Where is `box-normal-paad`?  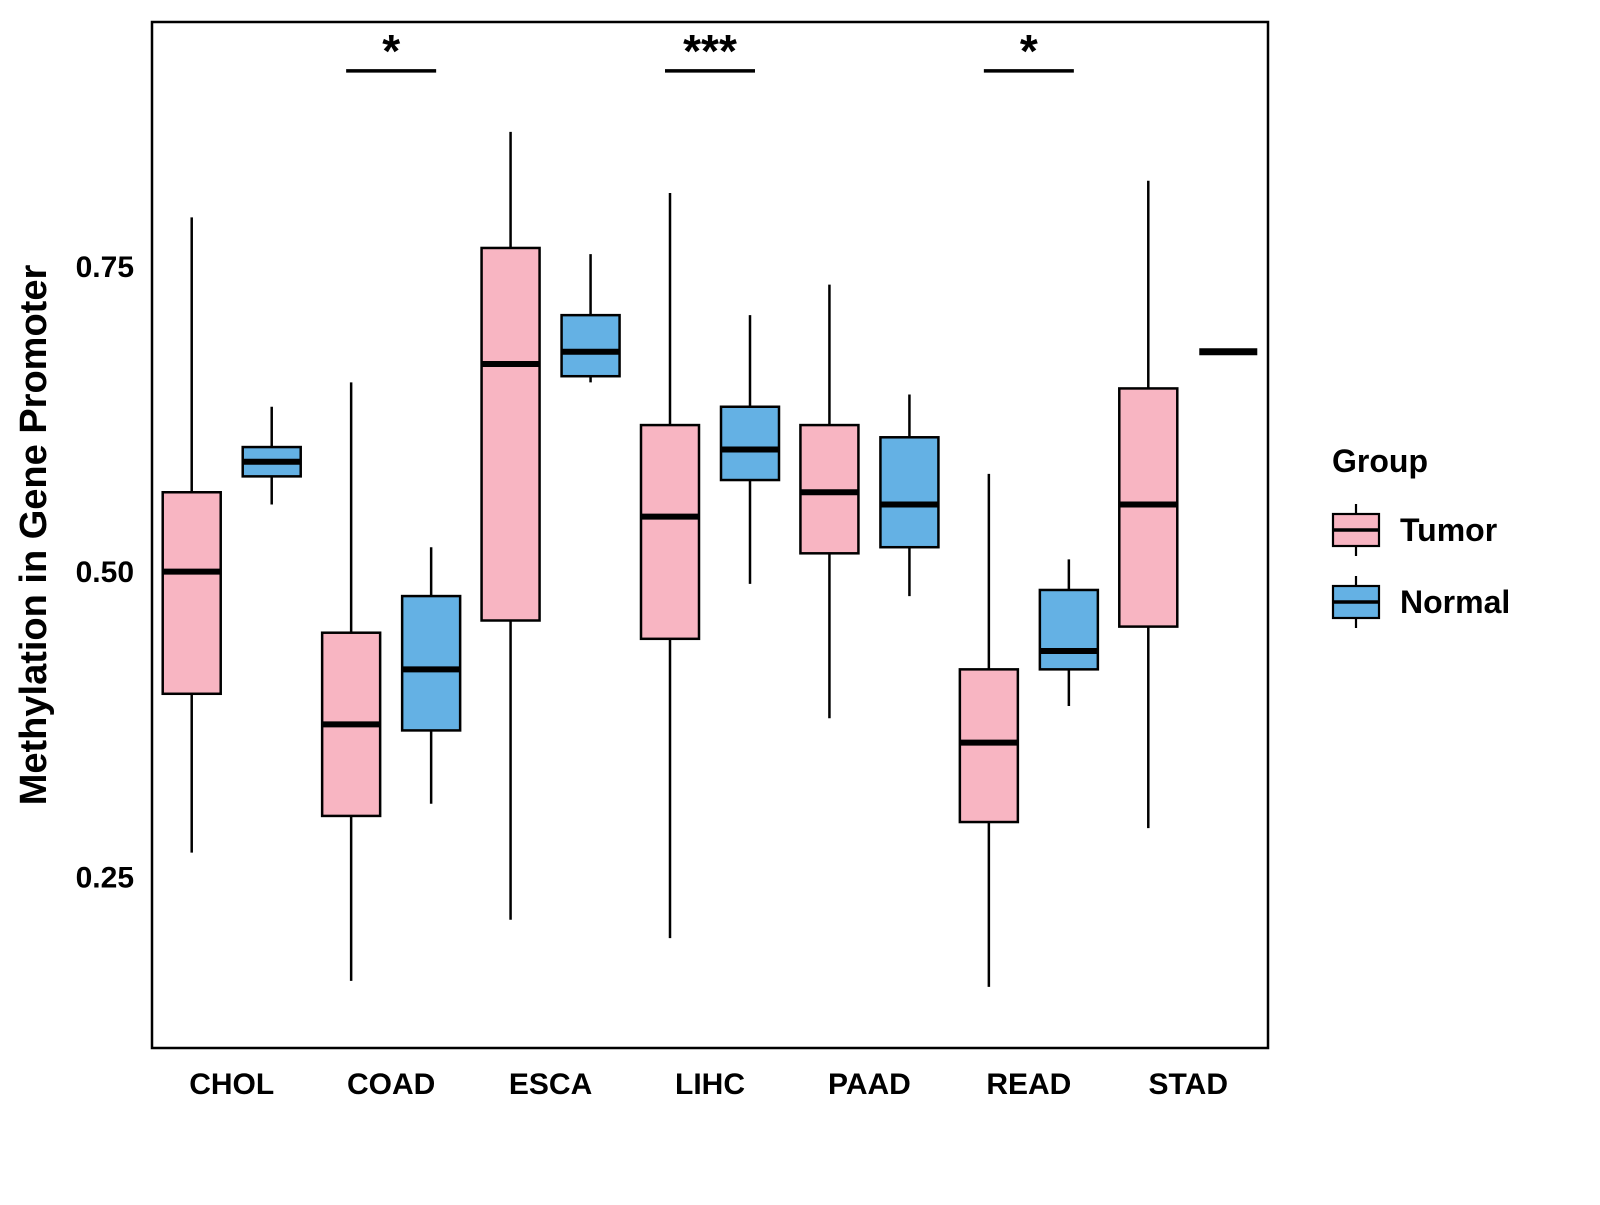 box-normal-paad is located at coordinates (909, 495).